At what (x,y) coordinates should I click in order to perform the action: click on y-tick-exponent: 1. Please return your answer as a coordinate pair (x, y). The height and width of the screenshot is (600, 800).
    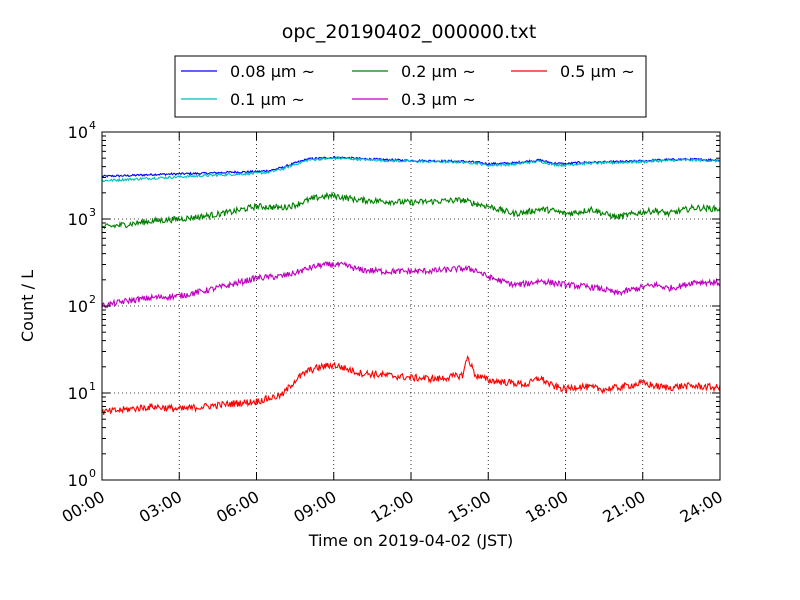
    Looking at the image, I should click on (92, 386).